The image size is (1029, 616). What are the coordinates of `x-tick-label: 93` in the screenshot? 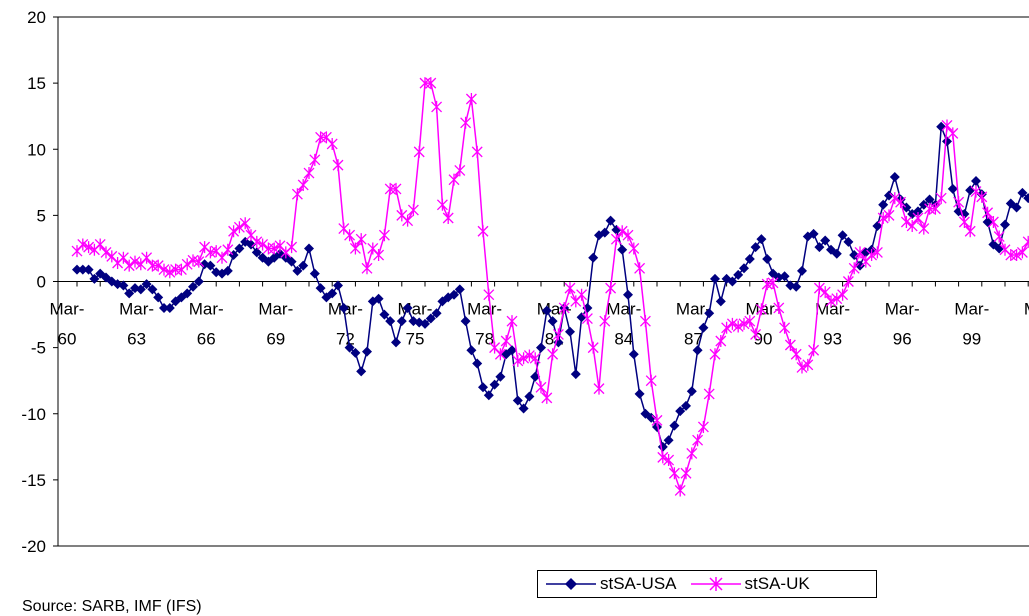 It's located at (832, 339).